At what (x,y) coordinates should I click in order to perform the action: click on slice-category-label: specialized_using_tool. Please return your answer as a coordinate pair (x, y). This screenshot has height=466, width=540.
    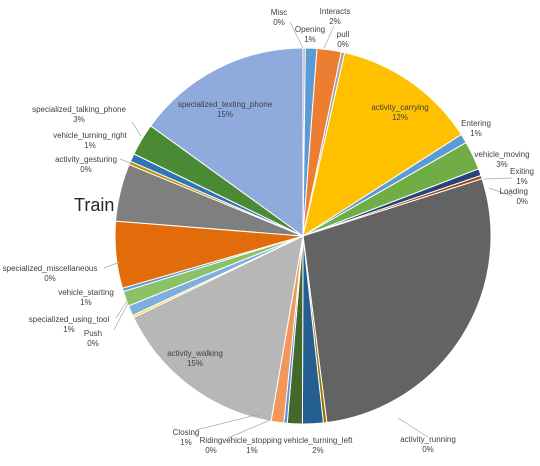
    Looking at the image, I should click on (69, 319).